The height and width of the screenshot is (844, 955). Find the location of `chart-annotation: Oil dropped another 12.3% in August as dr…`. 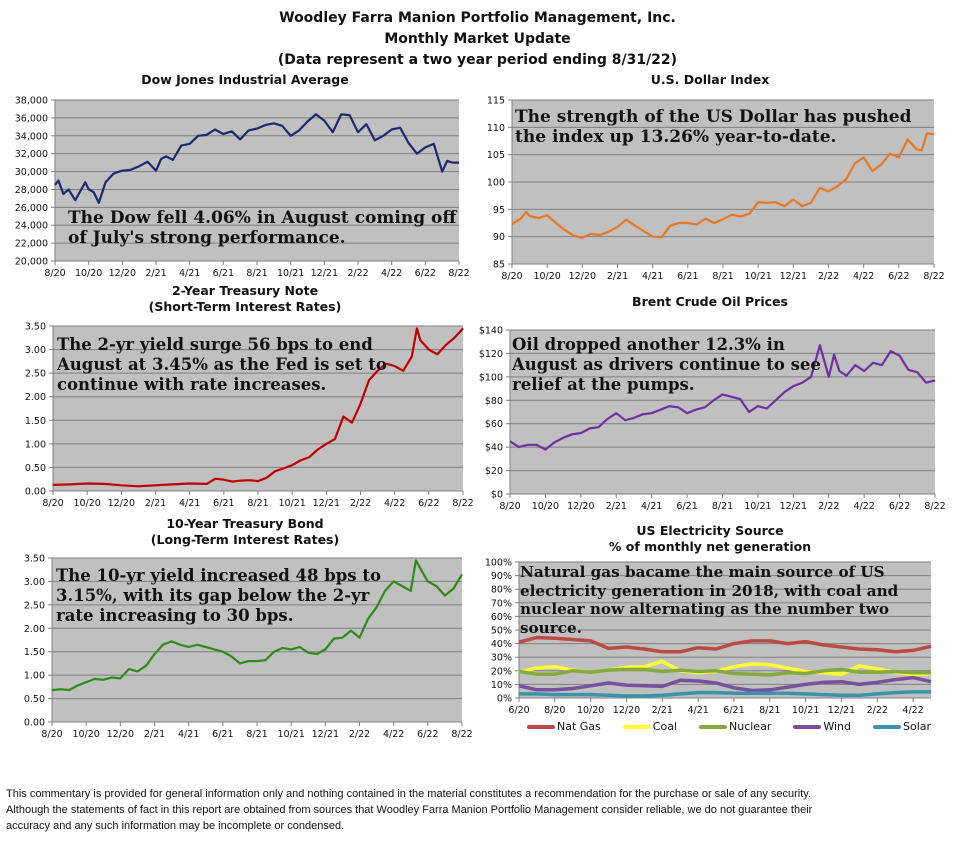

chart-annotation: Oil dropped another 12.3% in August as dr… is located at coordinates (666, 365).